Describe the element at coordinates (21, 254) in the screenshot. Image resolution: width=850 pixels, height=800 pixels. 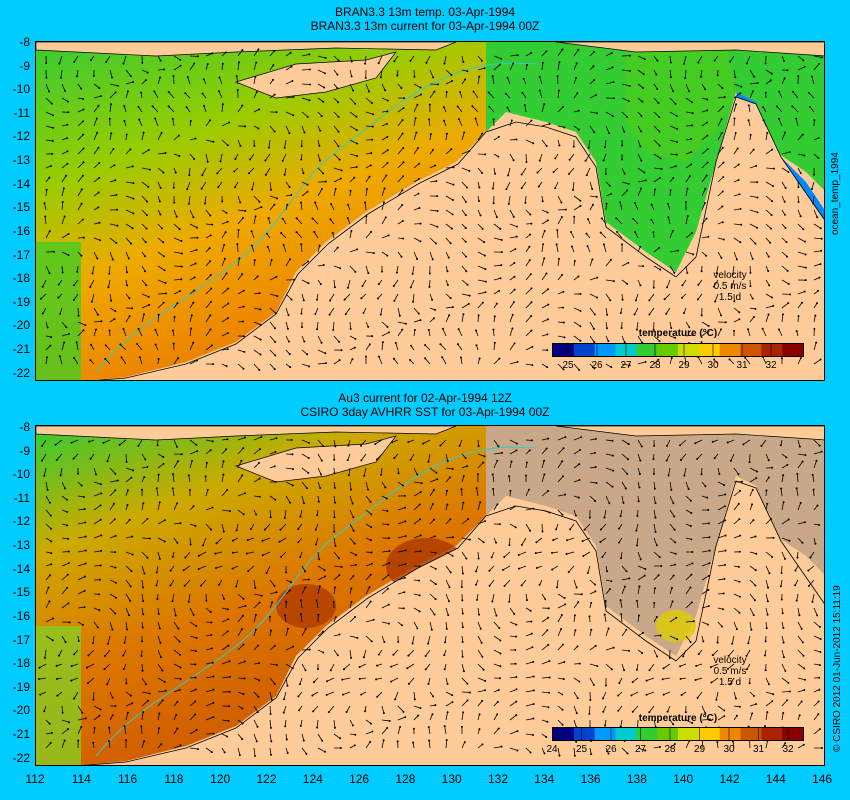
I see `top-lat-tick: -17` at that location.